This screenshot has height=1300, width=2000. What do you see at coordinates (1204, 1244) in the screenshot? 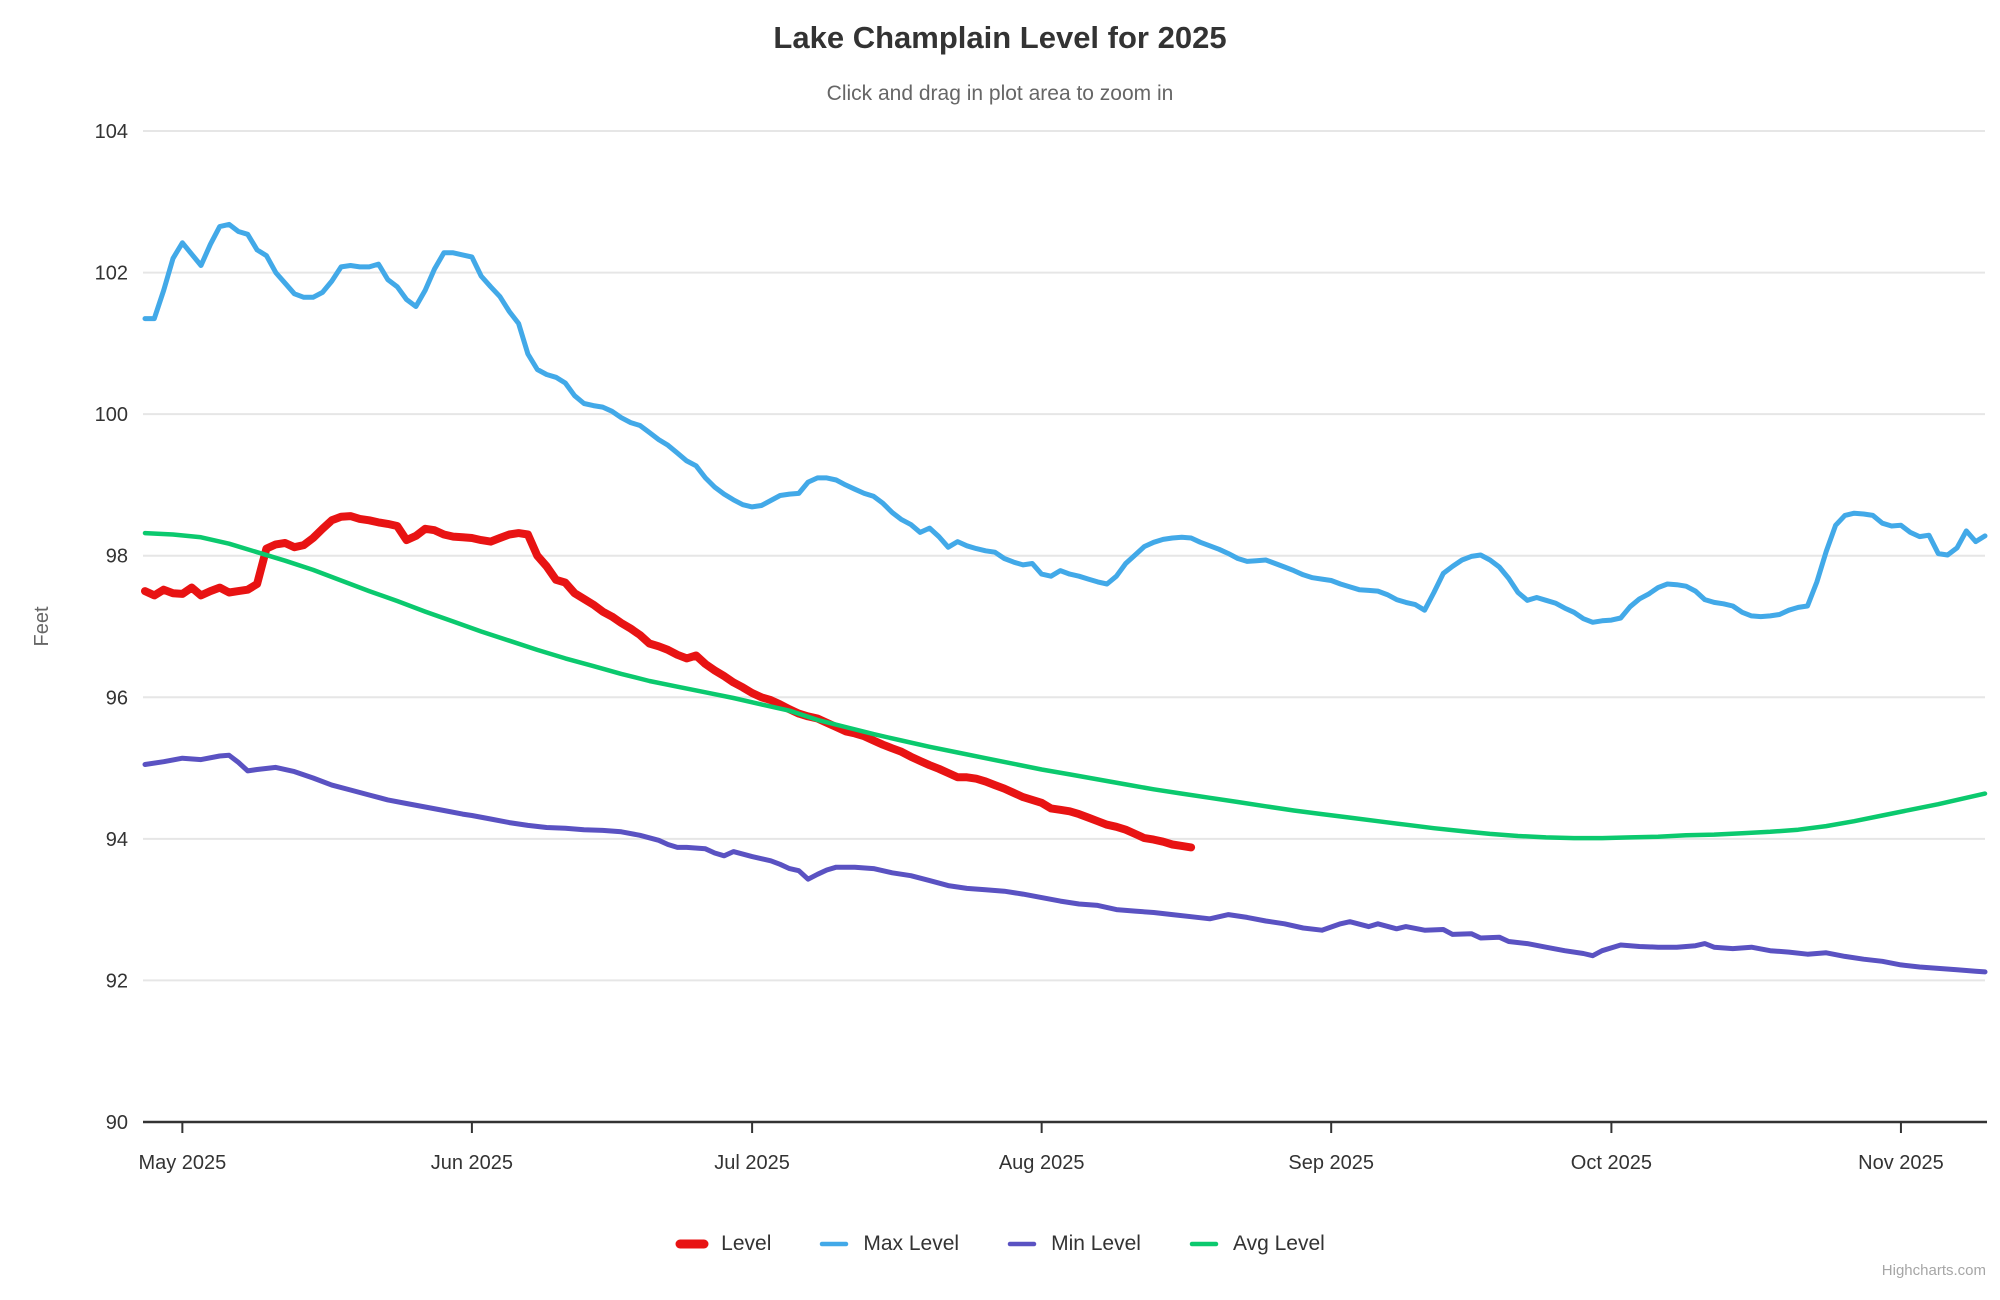
I see `legend-marker-avg-level` at bounding box center [1204, 1244].